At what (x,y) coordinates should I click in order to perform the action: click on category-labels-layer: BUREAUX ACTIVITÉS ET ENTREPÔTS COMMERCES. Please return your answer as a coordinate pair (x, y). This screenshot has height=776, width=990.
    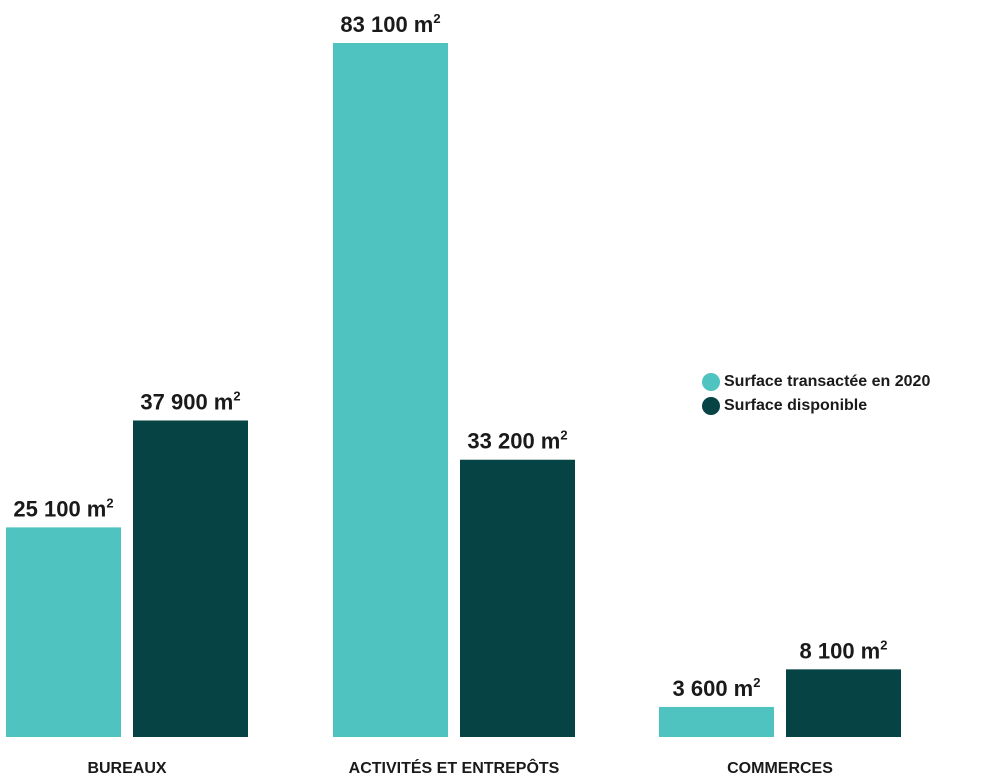
    Looking at the image, I should click on (460, 767).